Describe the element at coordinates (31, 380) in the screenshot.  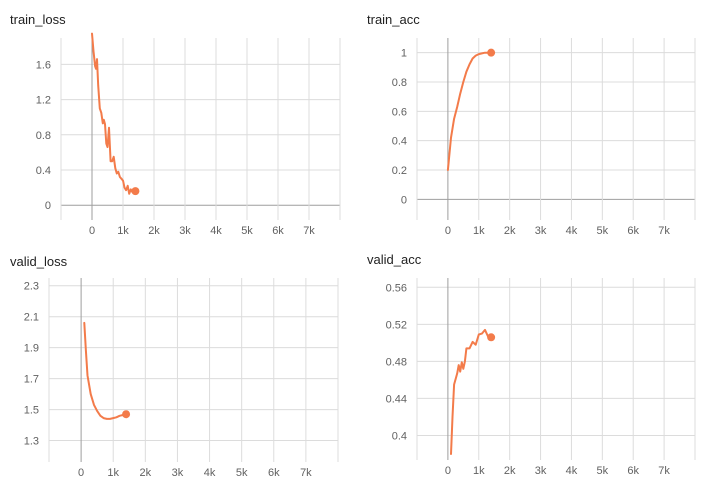
I see `y-tick-label: 1.7` at that location.